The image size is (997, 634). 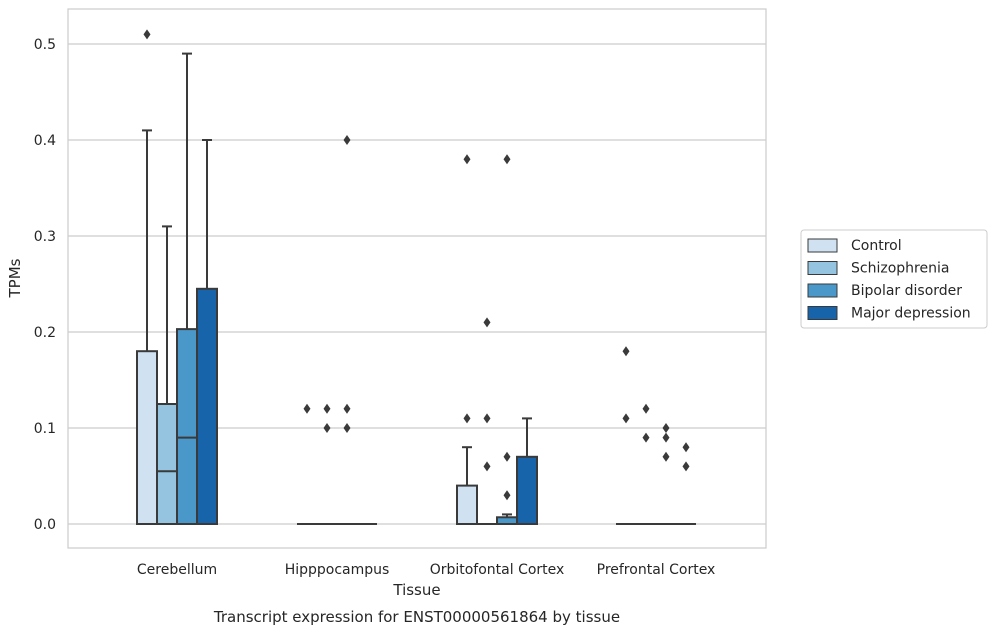 I want to click on legend-label: Control, so click(x=876, y=246).